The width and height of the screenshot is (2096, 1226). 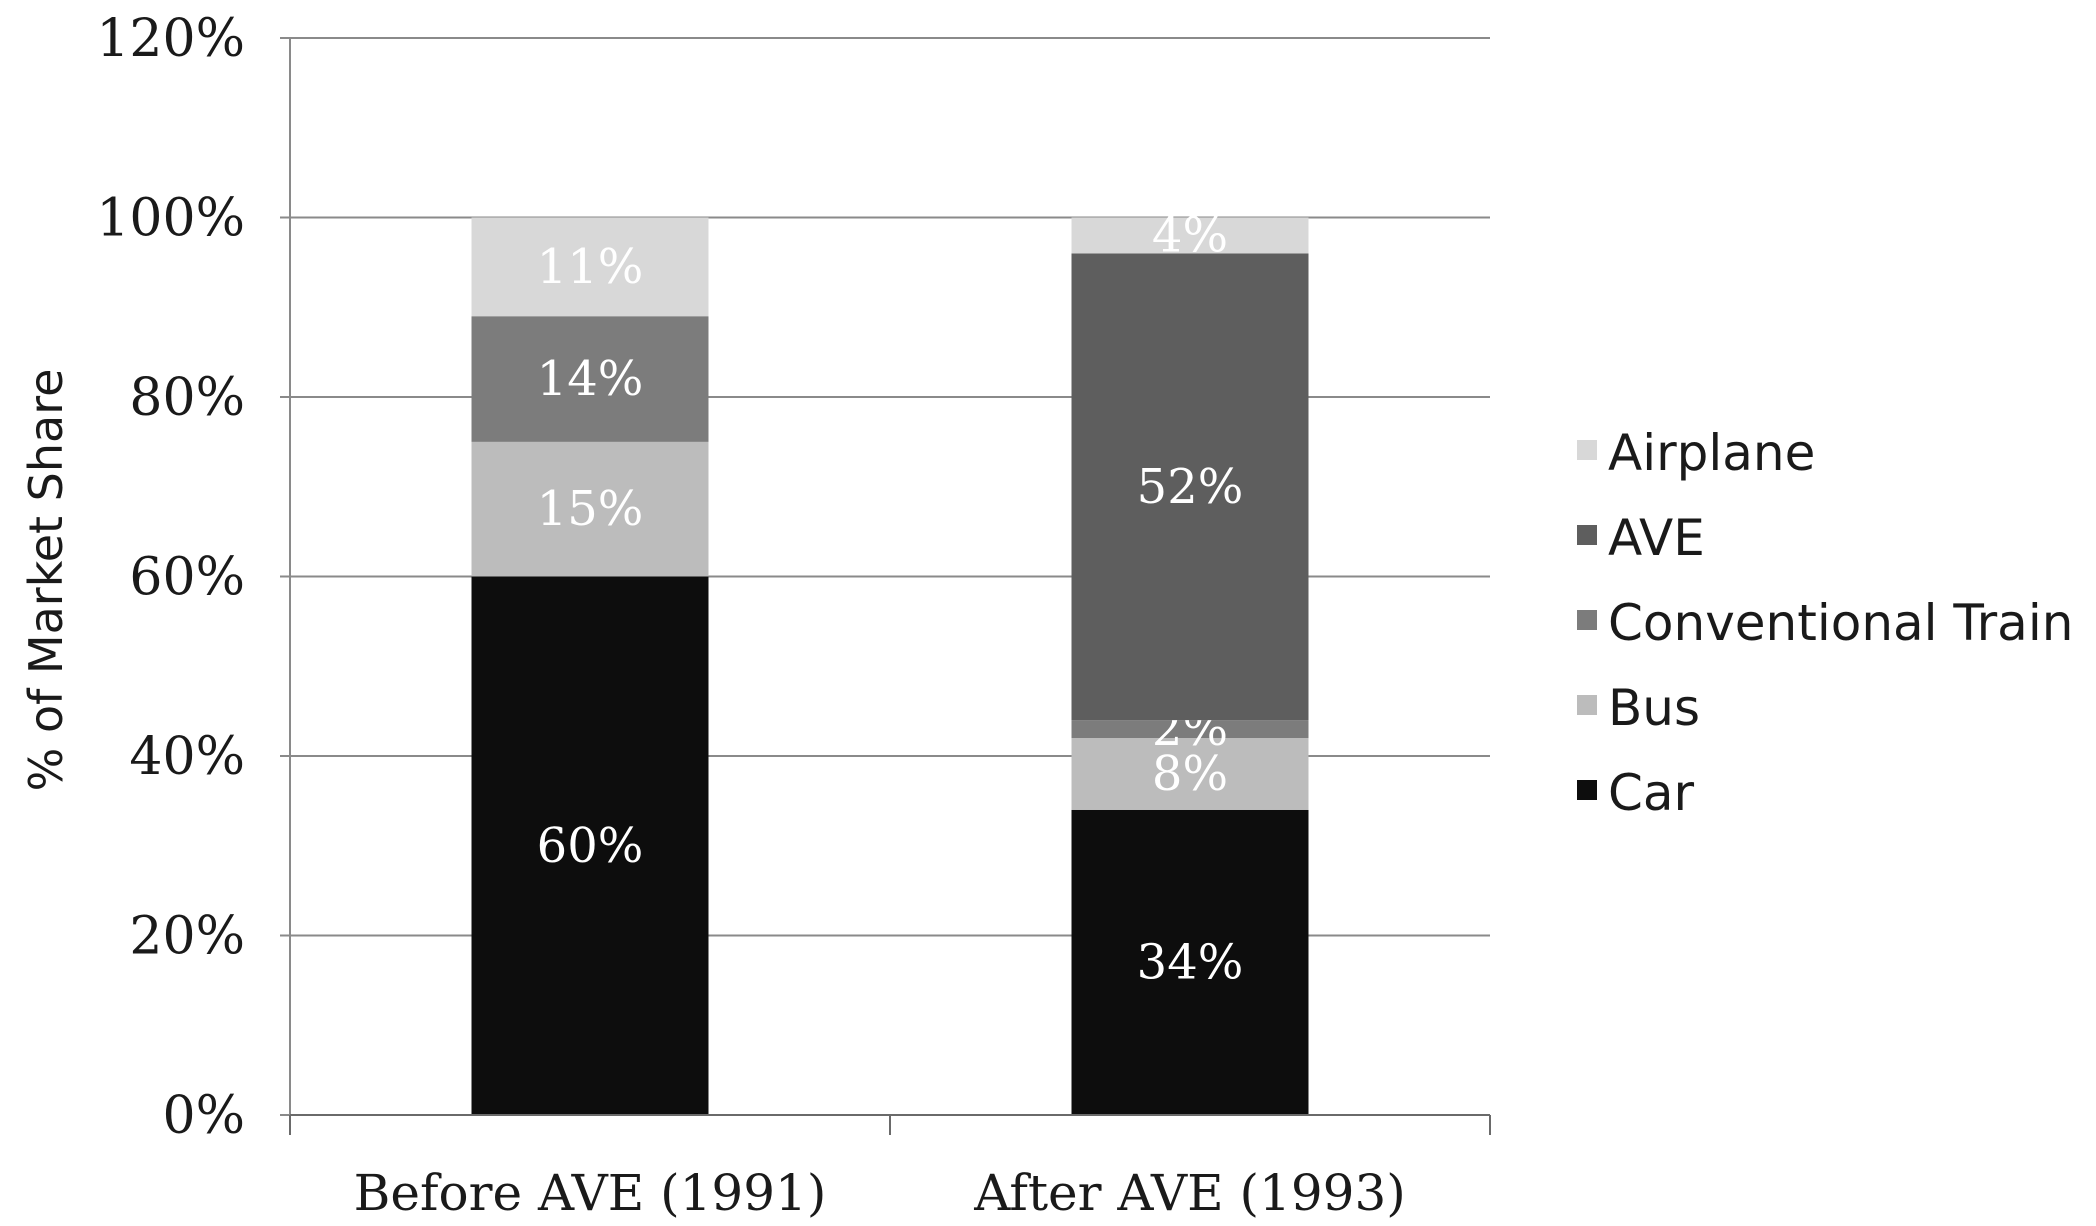 What do you see at coordinates (1840, 623) in the screenshot?
I see `legend-label: Conventional Train` at bounding box center [1840, 623].